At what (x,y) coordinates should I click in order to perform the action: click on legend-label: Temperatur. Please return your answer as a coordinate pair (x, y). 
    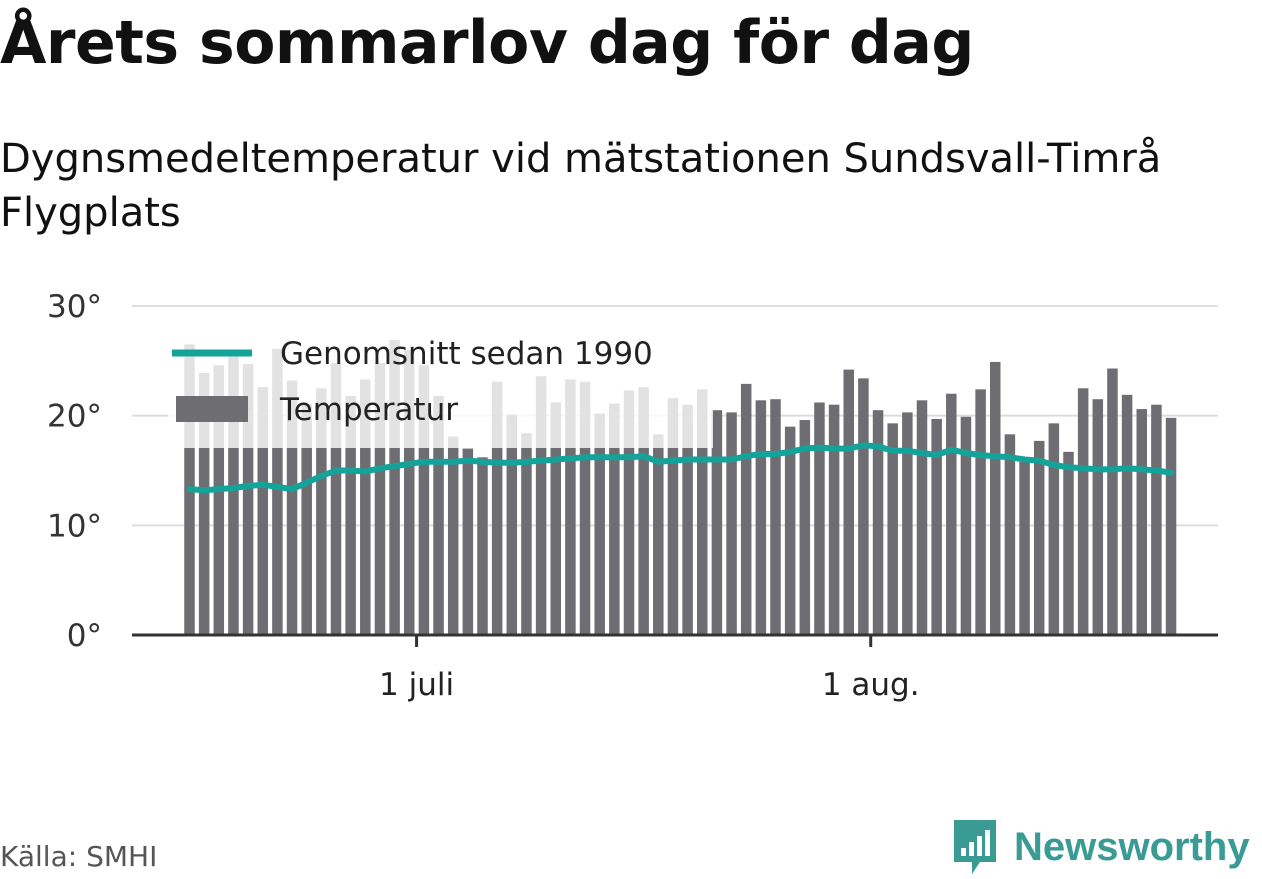
    Looking at the image, I should click on (368, 410).